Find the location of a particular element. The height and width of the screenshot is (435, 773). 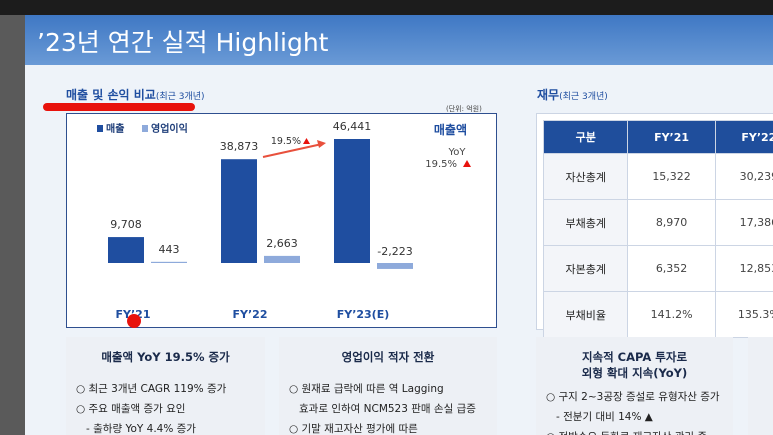

pointer-dot is located at coordinates (134, 321).